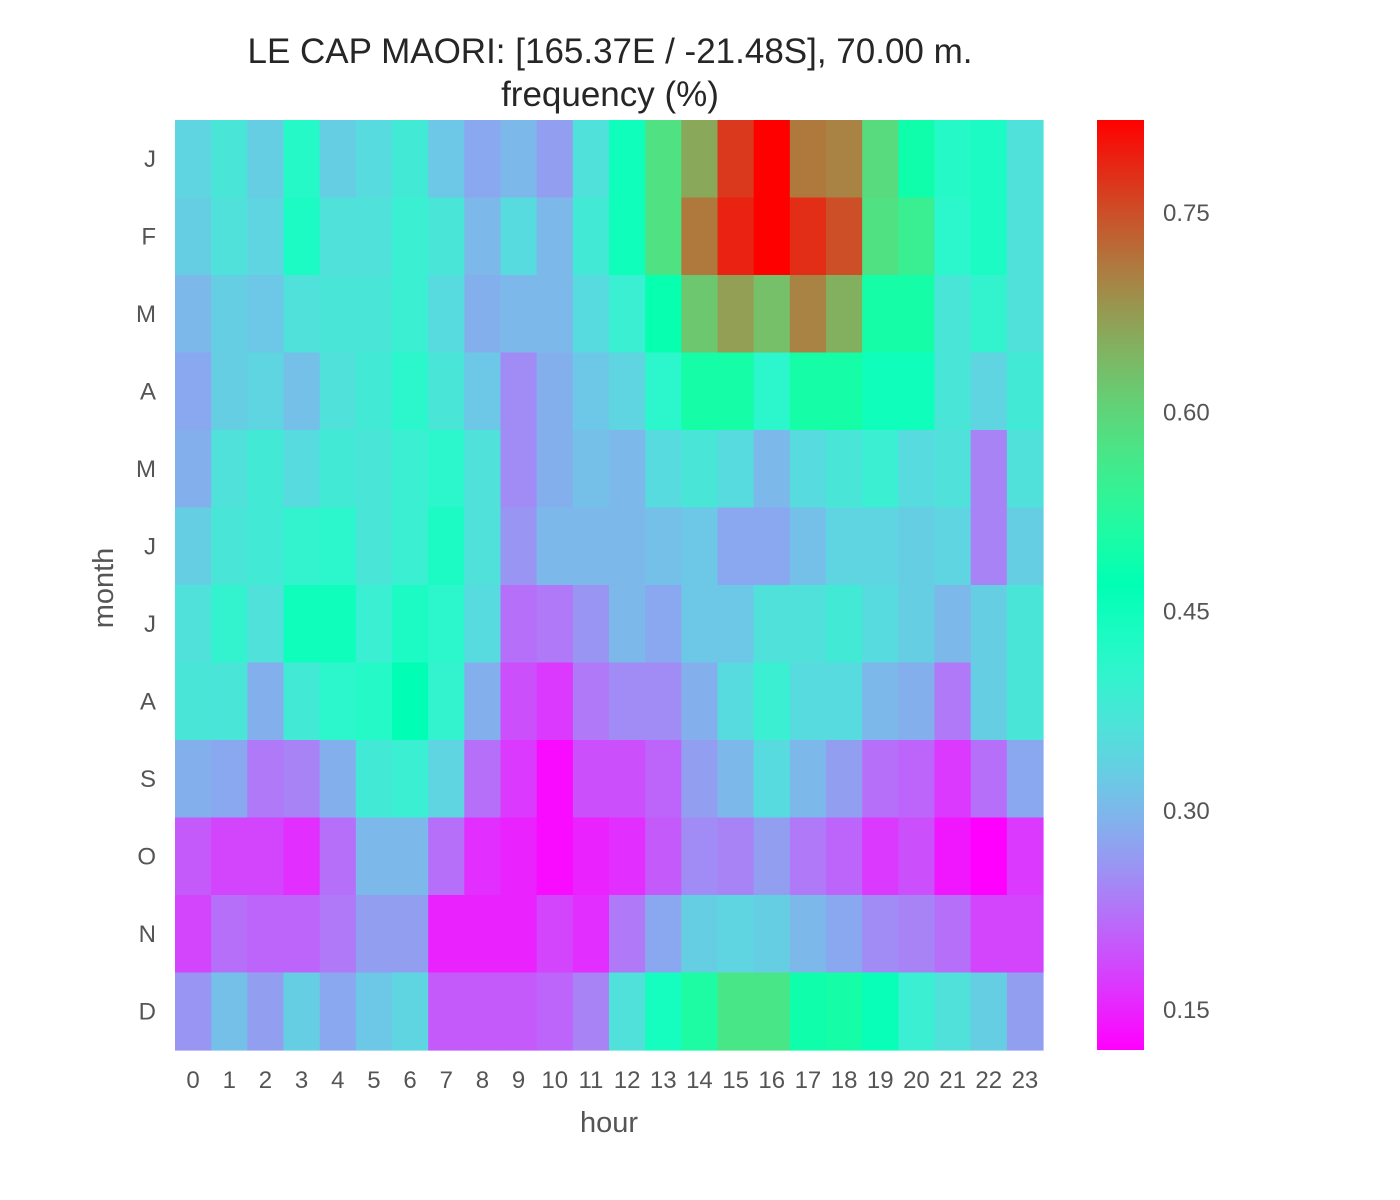 This screenshot has width=1400, height=1200. Describe the element at coordinates (148, 236) in the screenshot. I see `y-tick-label: F` at that location.